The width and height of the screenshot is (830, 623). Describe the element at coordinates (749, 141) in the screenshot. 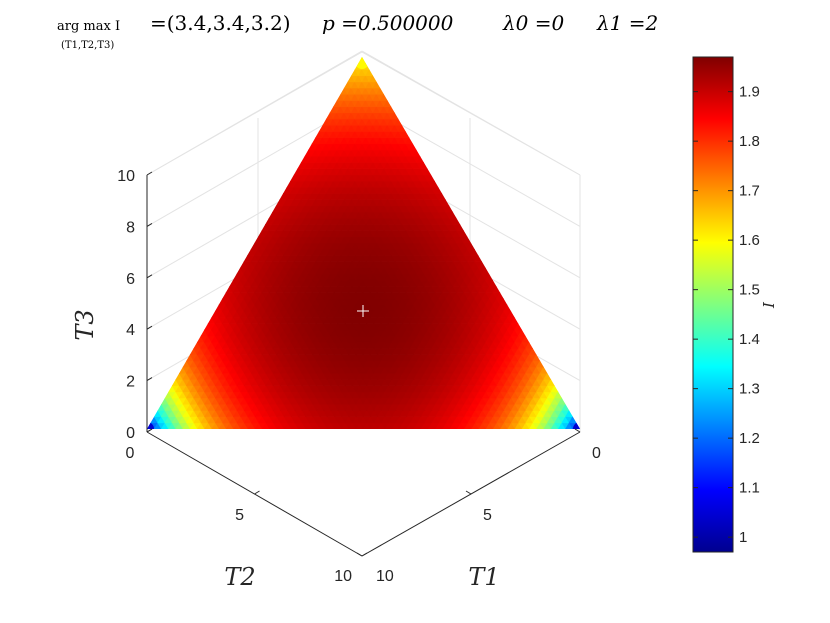

I see `colorbar-tick-label: 1.8` at that location.